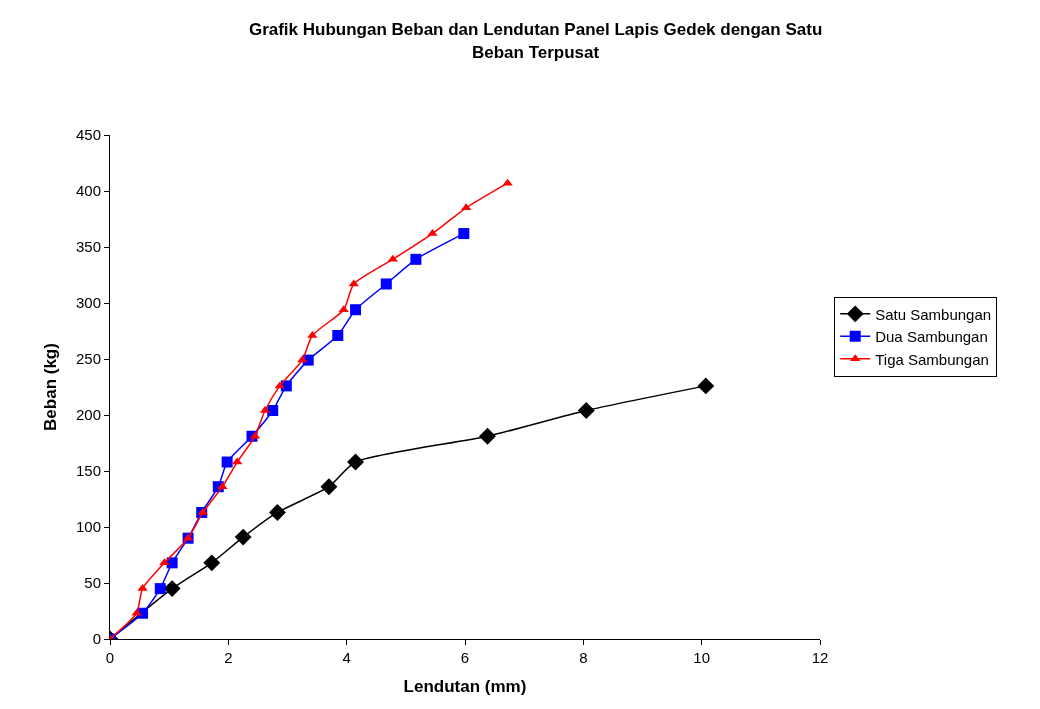 This screenshot has height=709, width=1040. Describe the element at coordinates (88, 191) in the screenshot. I see `y-tick-label: 400` at that location.